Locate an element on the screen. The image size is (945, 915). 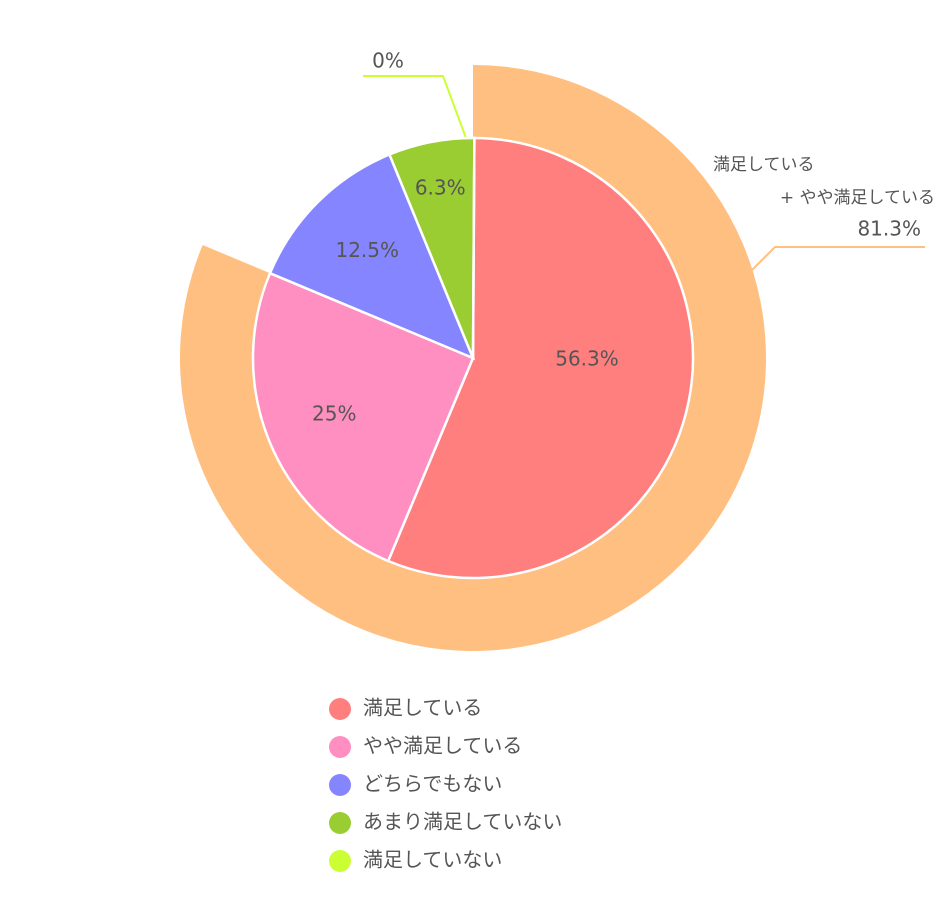
slice-label: 56.3% is located at coordinates (587, 359).